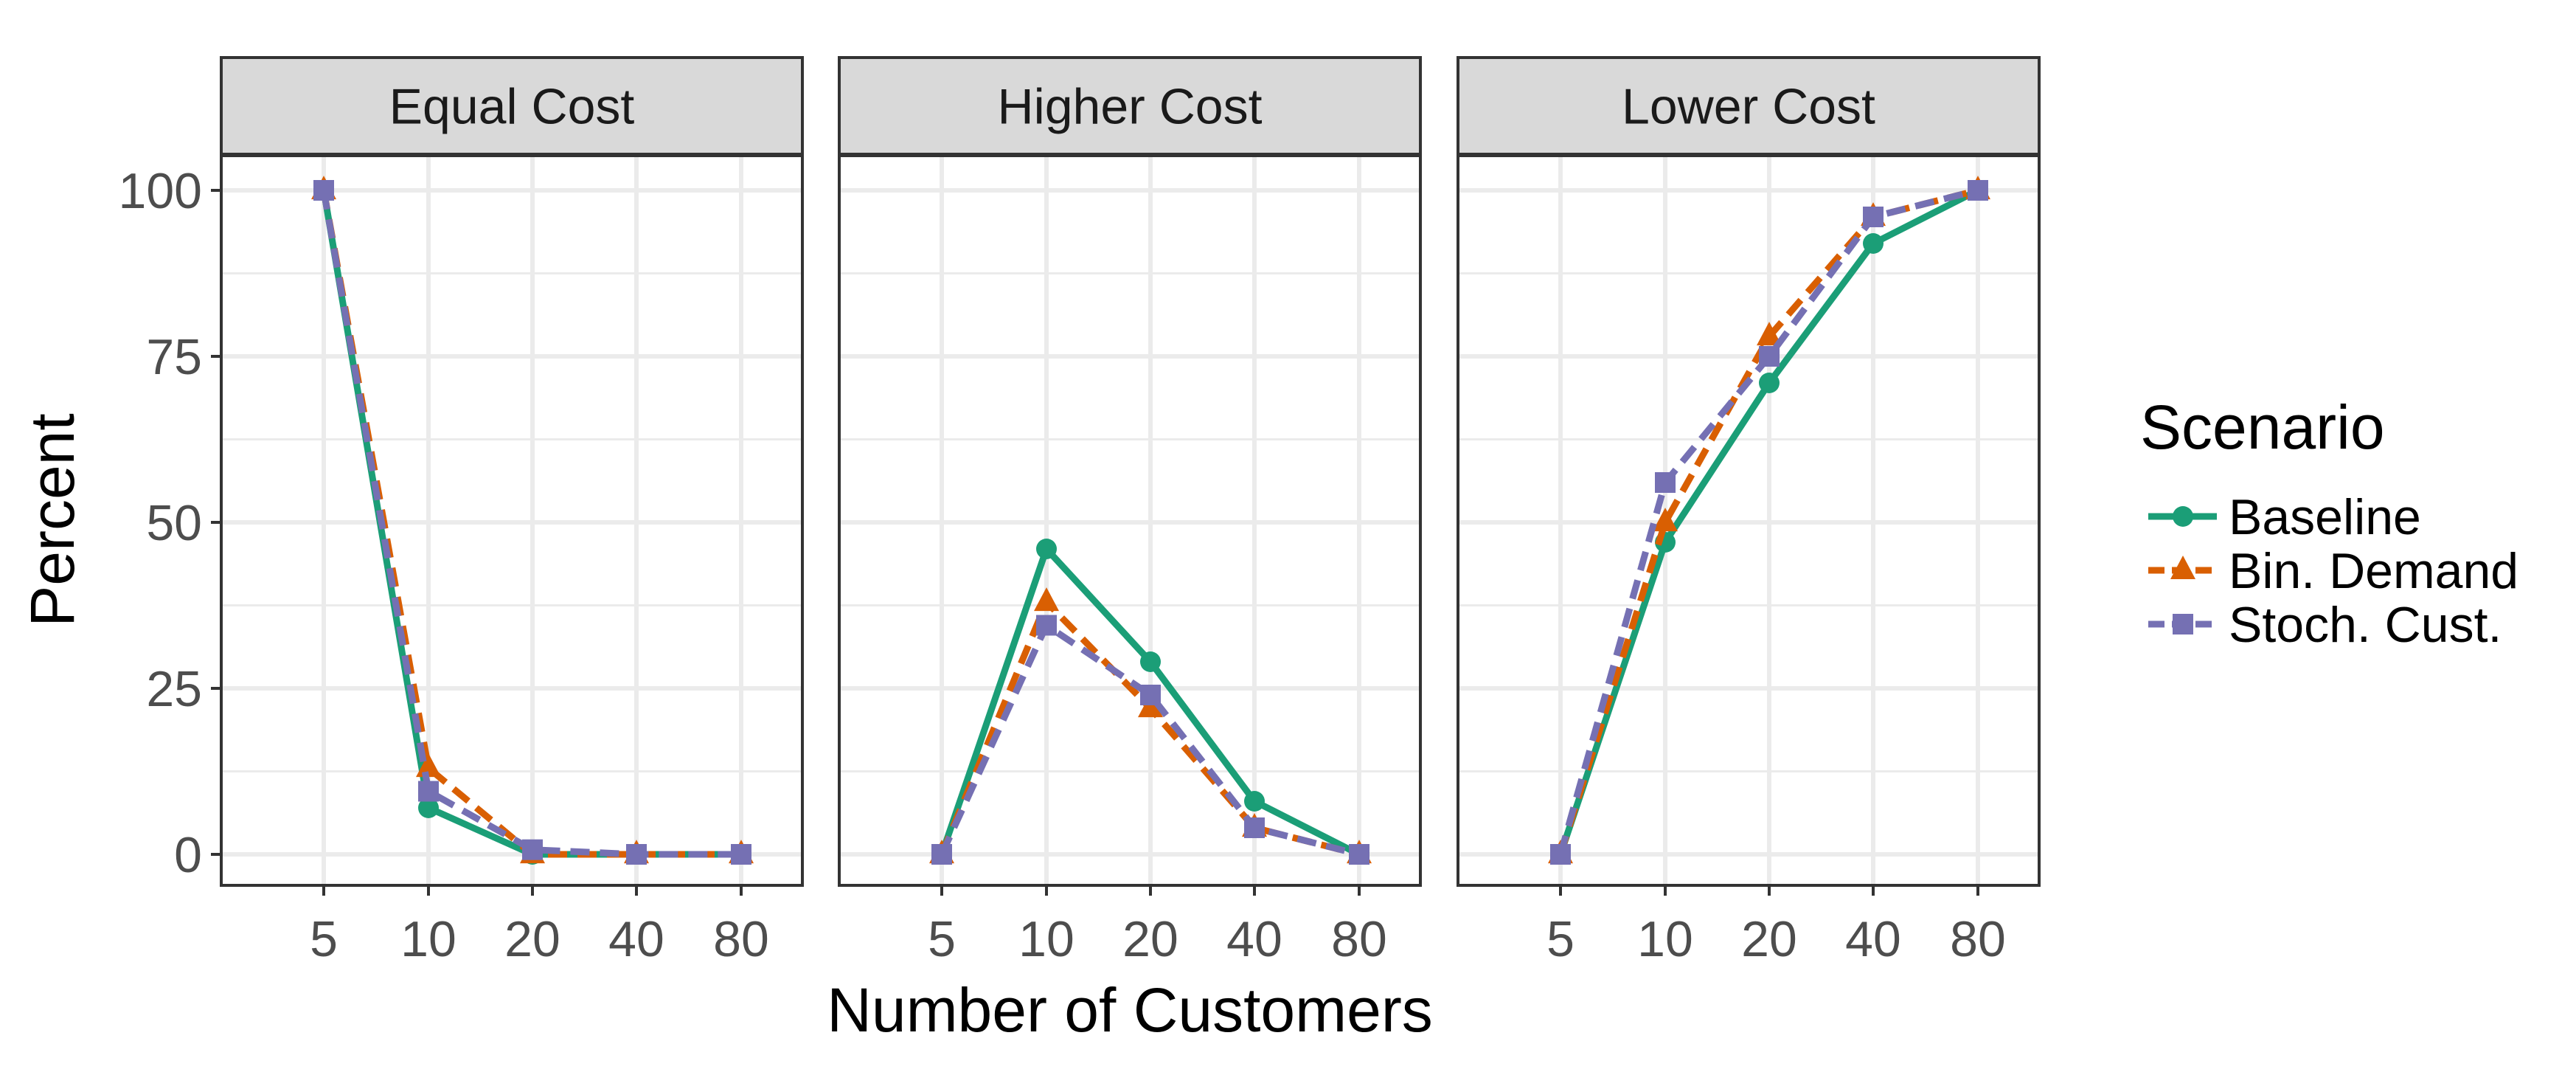 This screenshot has height=1072, width=2576. What do you see at coordinates (52, 520) in the screenshot?
I see `y-axis-title: Percent` at bounding box center [52, 520].